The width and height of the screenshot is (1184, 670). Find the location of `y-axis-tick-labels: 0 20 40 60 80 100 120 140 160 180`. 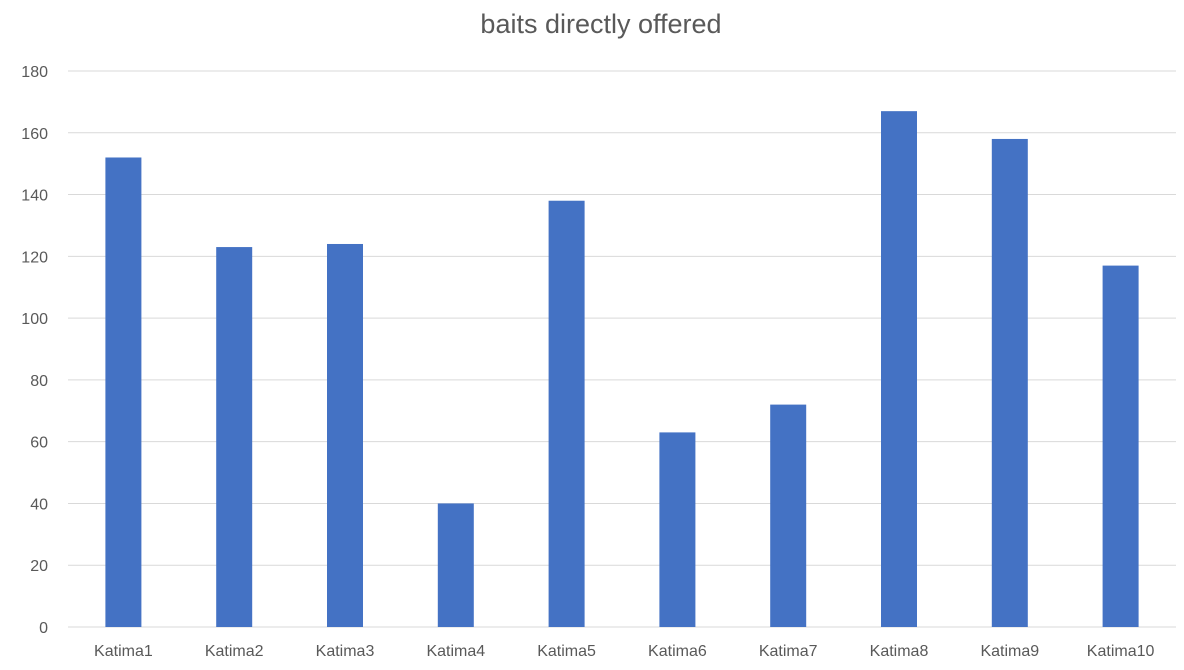

y-axis-tick-labels: 0 20 40 60 80 100 120 140 160 180 is located at coordinates (34, 350).